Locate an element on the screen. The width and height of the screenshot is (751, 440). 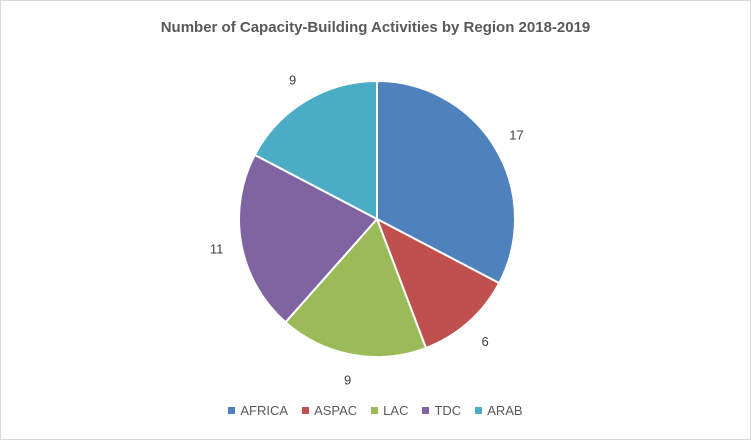
legend-label: LAC is located at coordinates (395, 410).